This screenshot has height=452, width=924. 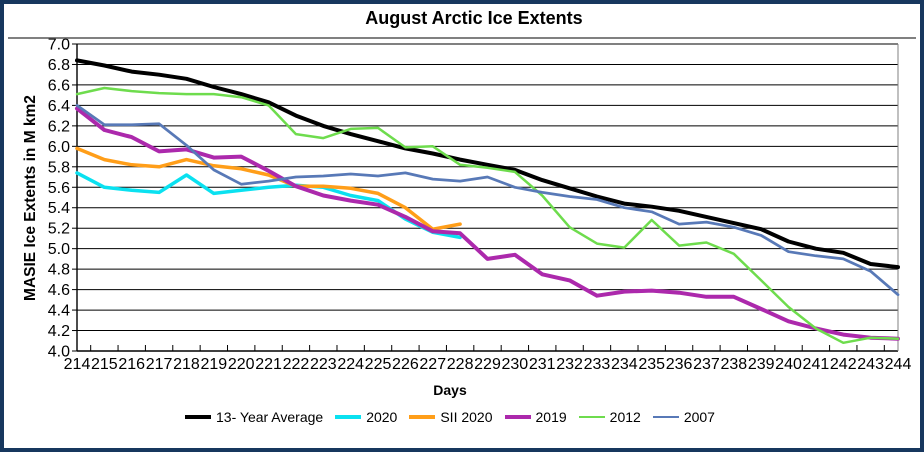 What do you see at coordinates (296, 364) in the screenshot?
I see `x-tick-label: 222` at bounding box center [296, 364].